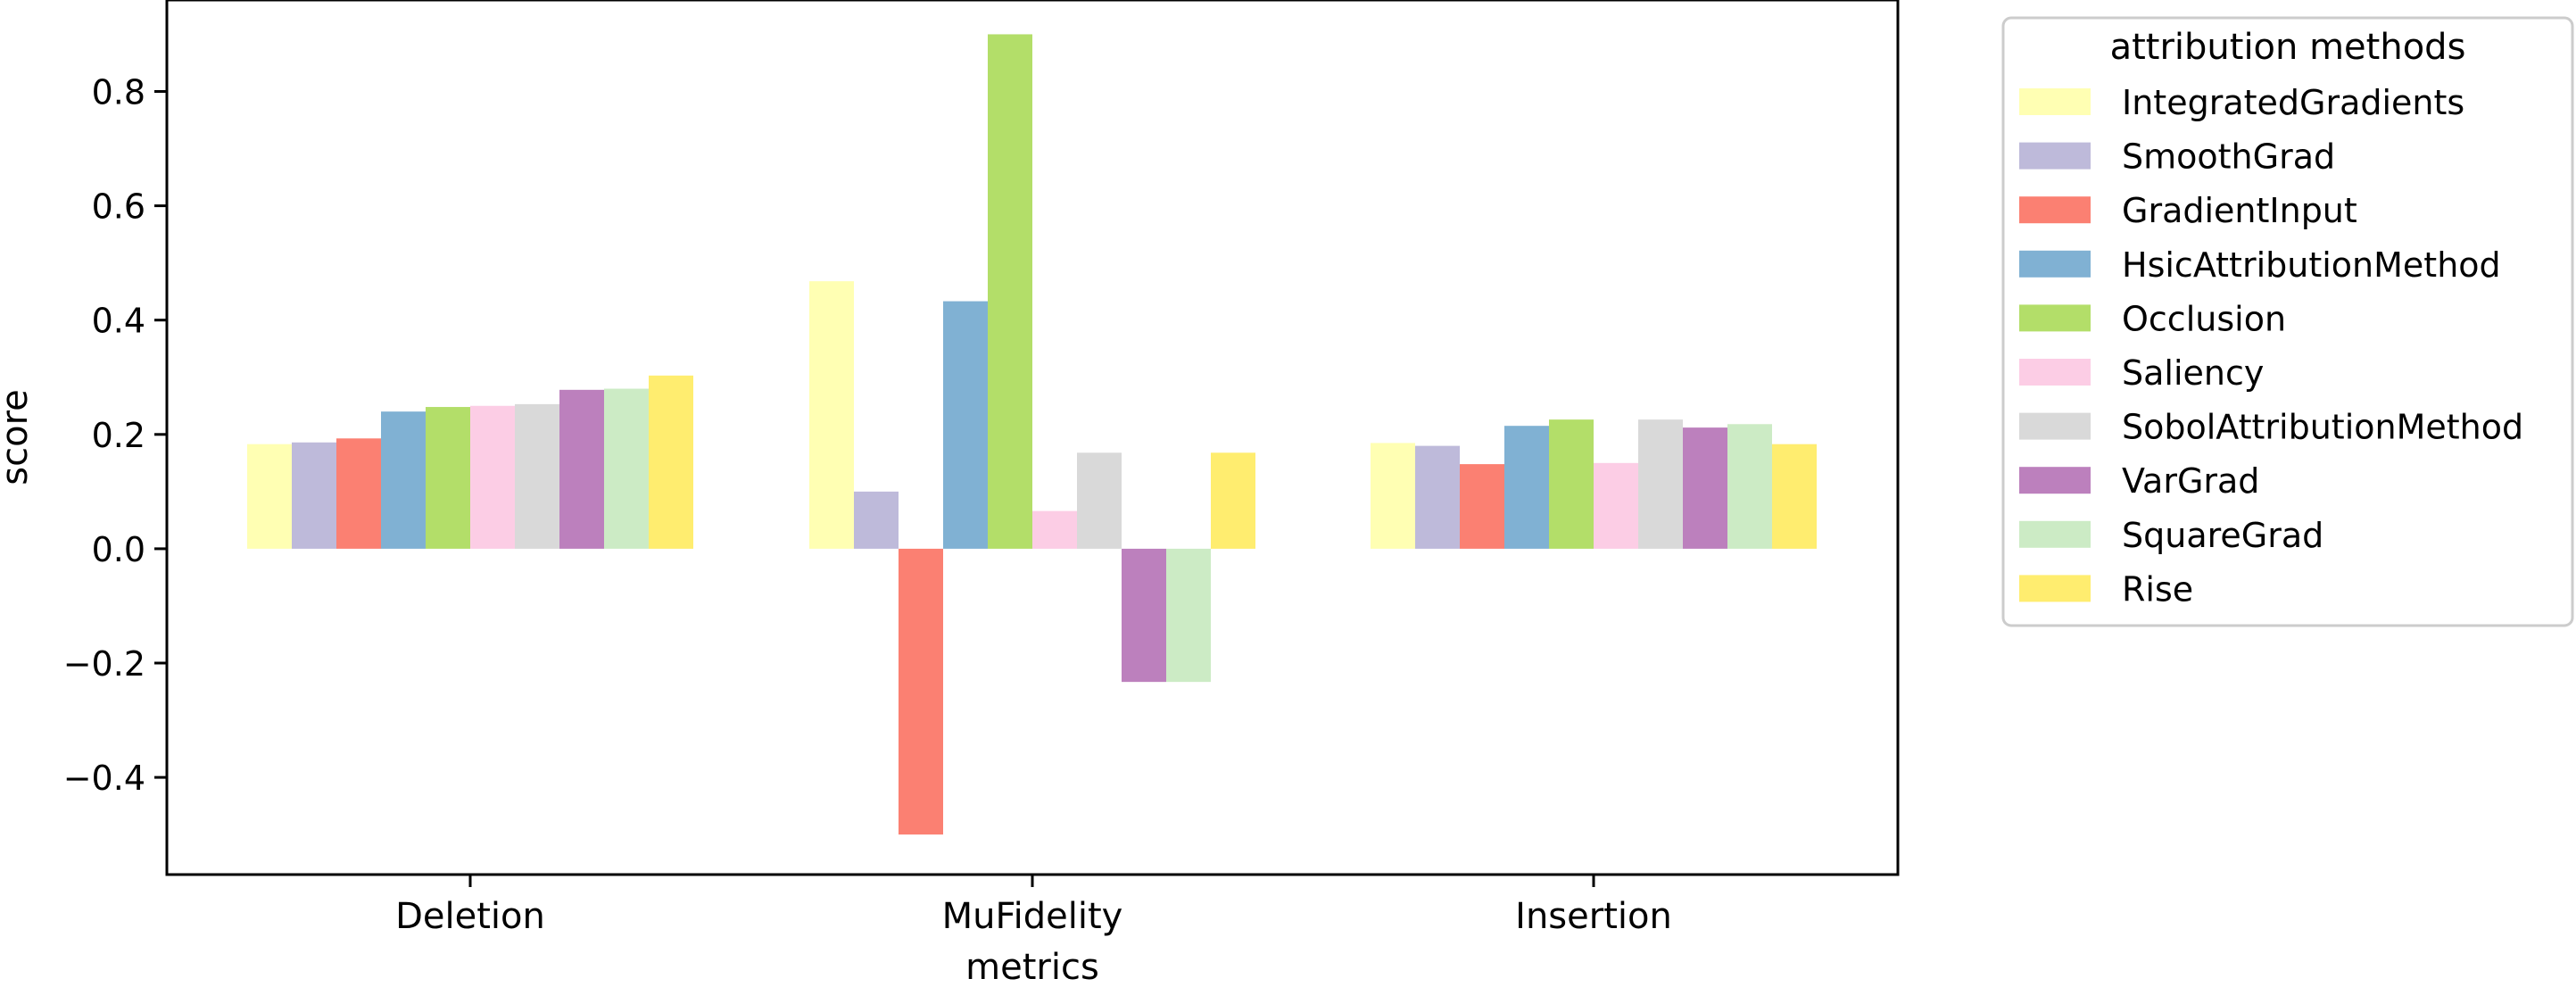  I want to click on x-axis: Deletion MuFidelity Insertion, so click(1033, 906).